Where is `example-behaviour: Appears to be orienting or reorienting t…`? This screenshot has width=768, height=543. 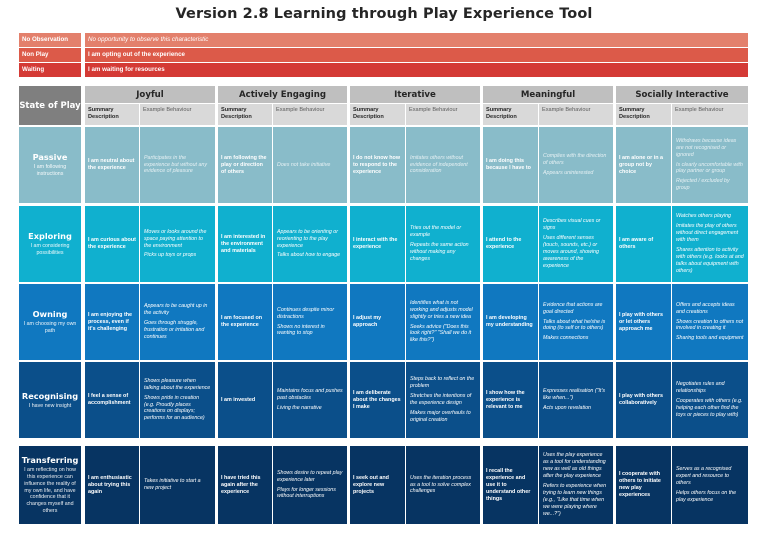 example-behaviour: Appears to be orienting or reorienting t… is located at coordinates (310, 244).